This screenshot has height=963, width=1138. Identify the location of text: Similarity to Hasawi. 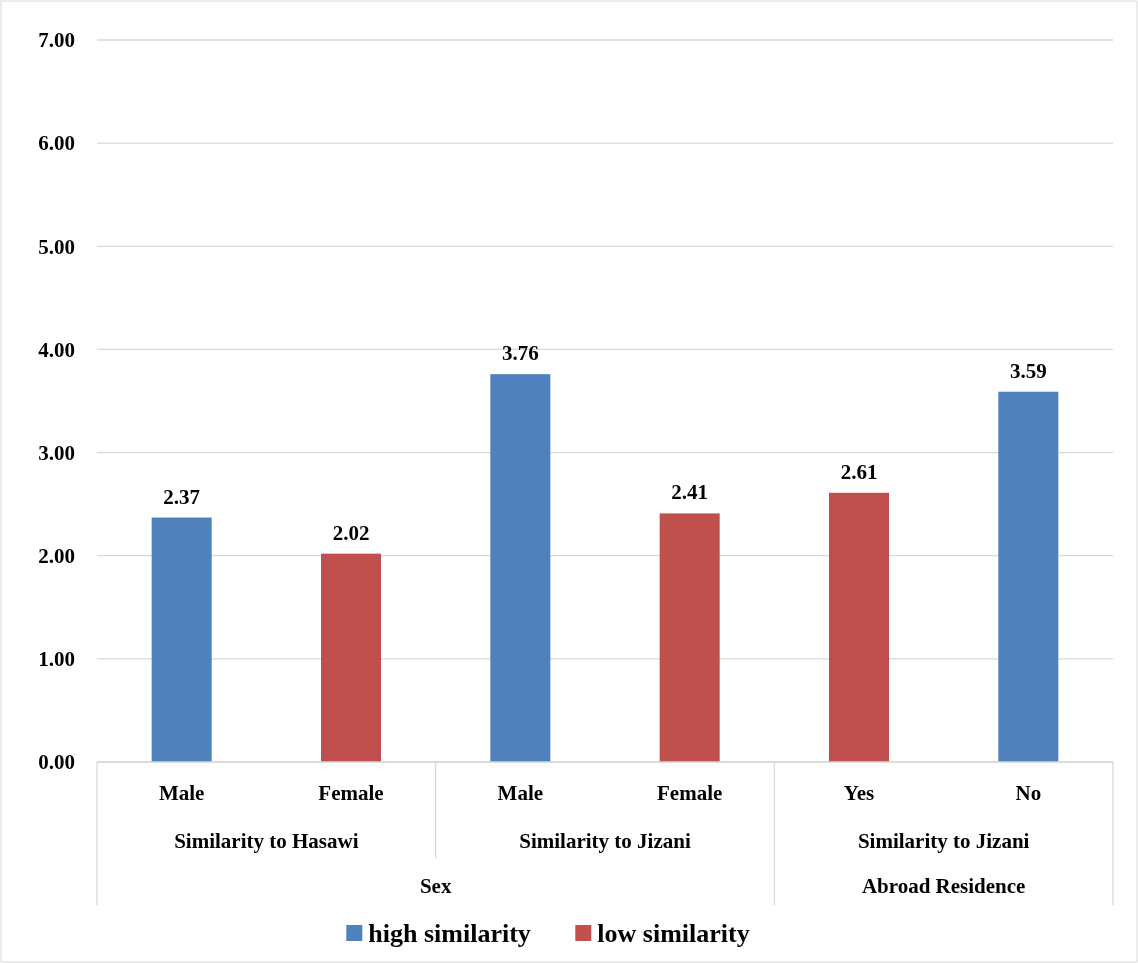
(266, 841).